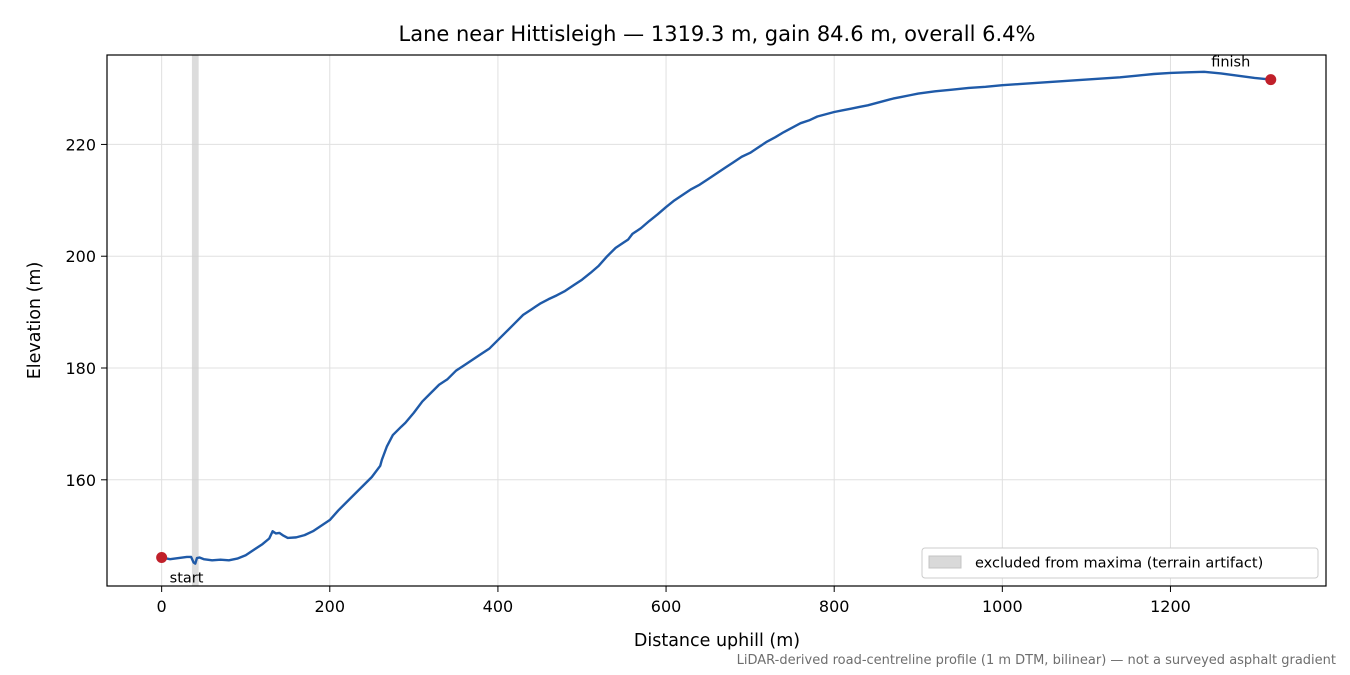  Describe the element at coordinates (187, 578) in the screenshot. I see `start-label: start` at that location.